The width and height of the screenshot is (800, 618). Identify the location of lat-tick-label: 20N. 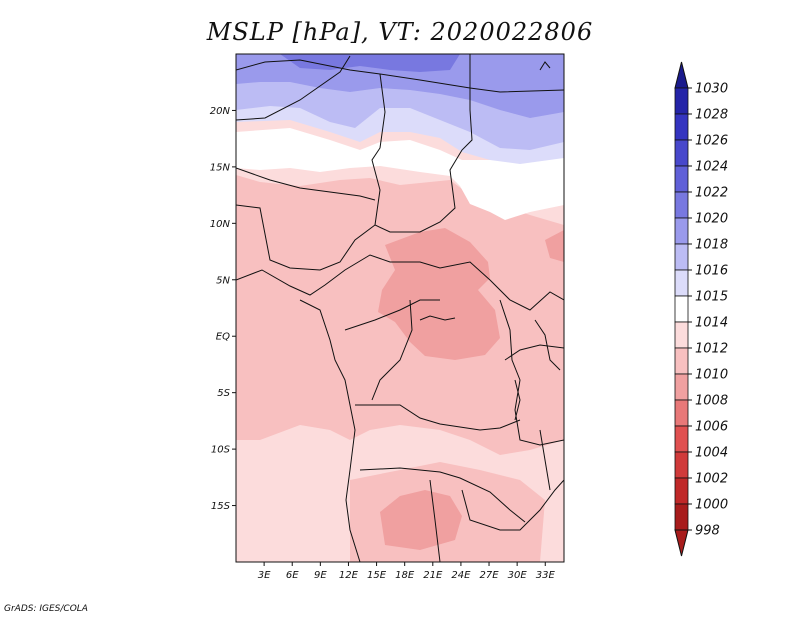
(220, 111).